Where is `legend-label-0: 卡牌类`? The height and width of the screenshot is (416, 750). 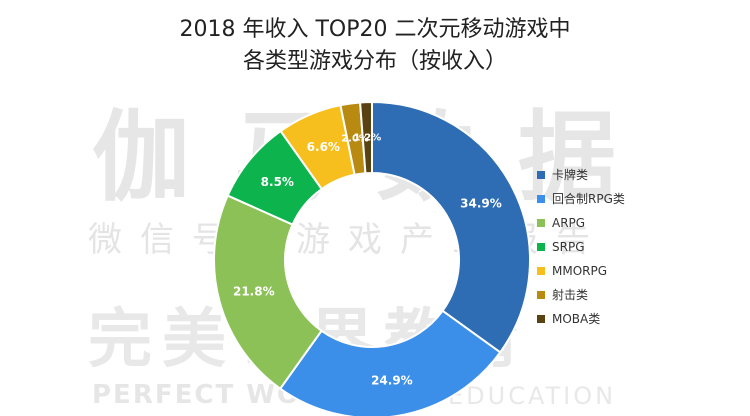 legend-label-0: 卡牌类 is located at coordinates (570, 175).